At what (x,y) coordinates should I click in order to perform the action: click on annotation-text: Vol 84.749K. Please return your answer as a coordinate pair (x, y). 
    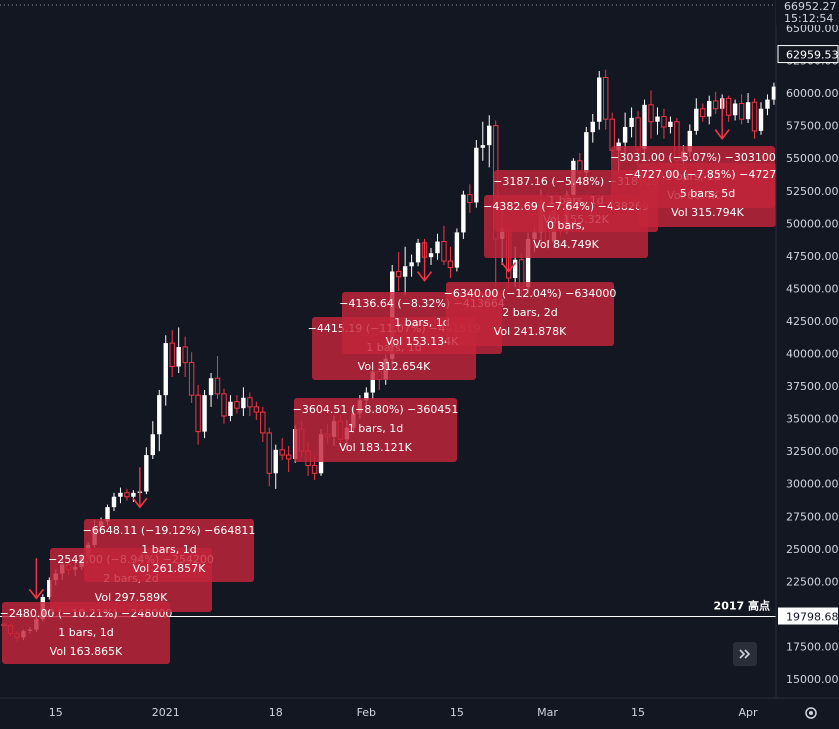
    Looking at the image, I should click on (566, 244).